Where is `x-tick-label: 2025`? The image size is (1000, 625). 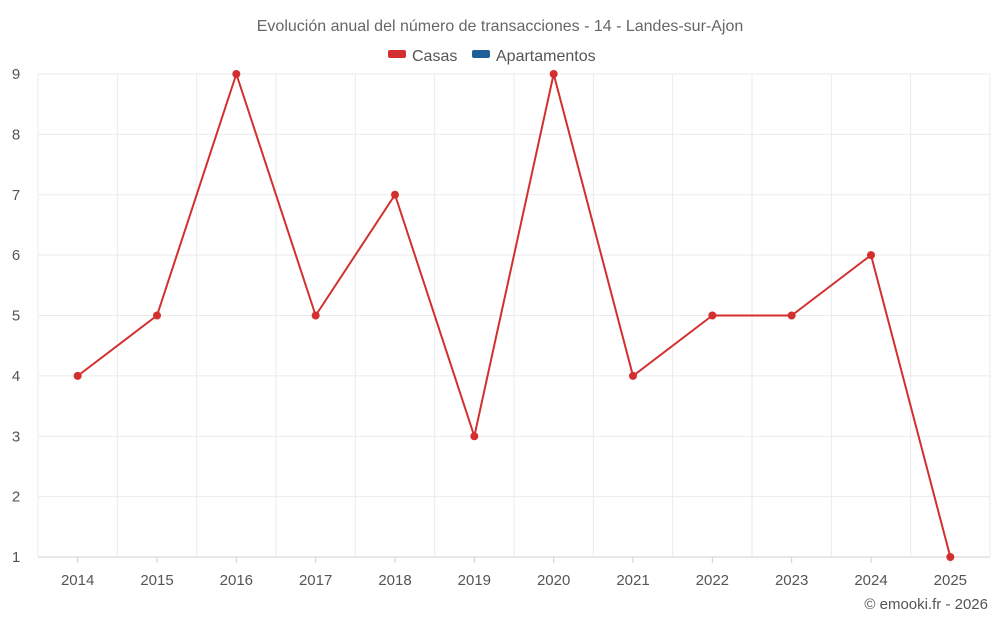 x-tick-label: 2025 is located at coordinates (950, 580).